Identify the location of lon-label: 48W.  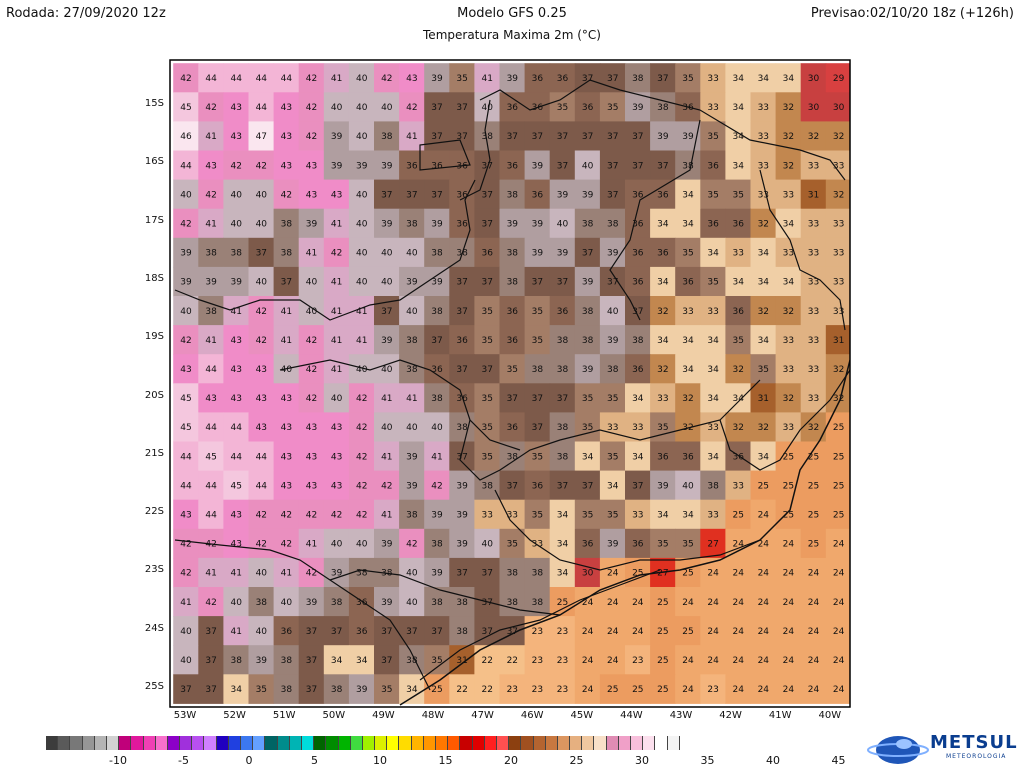
(433, 715).